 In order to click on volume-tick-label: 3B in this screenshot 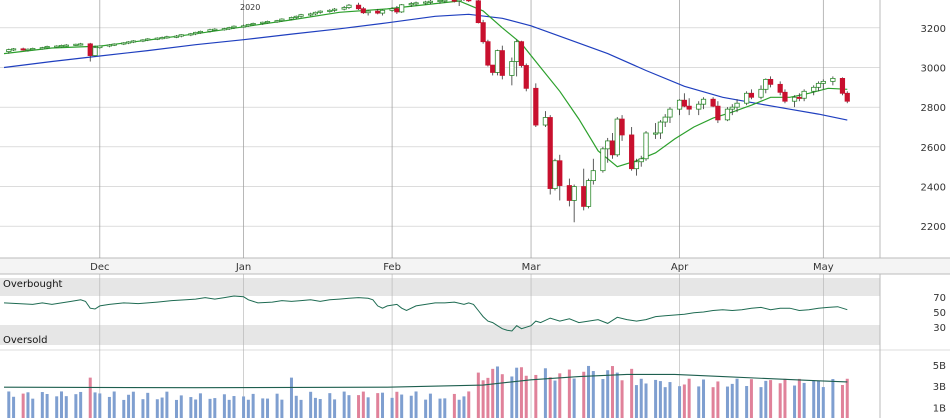, I will do `click(939, 387)`.